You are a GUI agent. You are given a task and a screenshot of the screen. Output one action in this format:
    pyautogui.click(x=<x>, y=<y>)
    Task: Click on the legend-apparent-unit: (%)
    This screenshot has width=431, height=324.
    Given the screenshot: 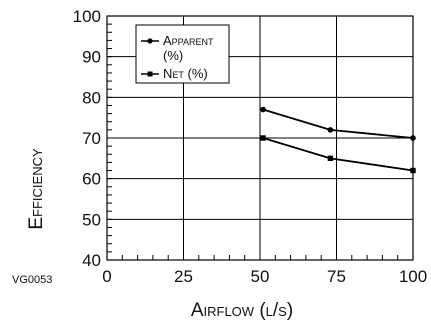 What is the action you would take?
    pyautogui.click(x=173, y=55)
    